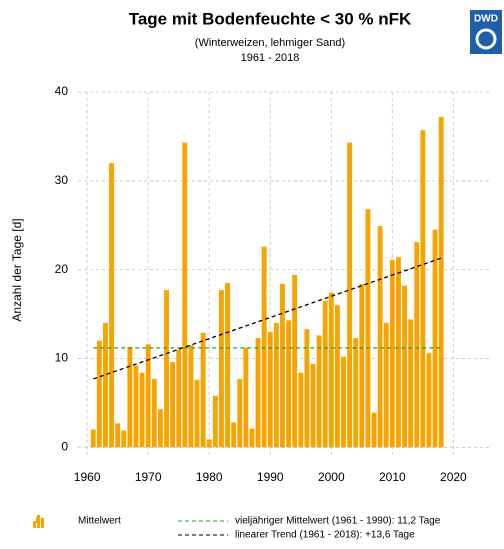 The image size is (504, 549). Describe the element at coordinates (325, 535) in the screenshot. I see `legend-trend-label: linearer Trend (1961 - 2018): +13,6 Tage` at that location.